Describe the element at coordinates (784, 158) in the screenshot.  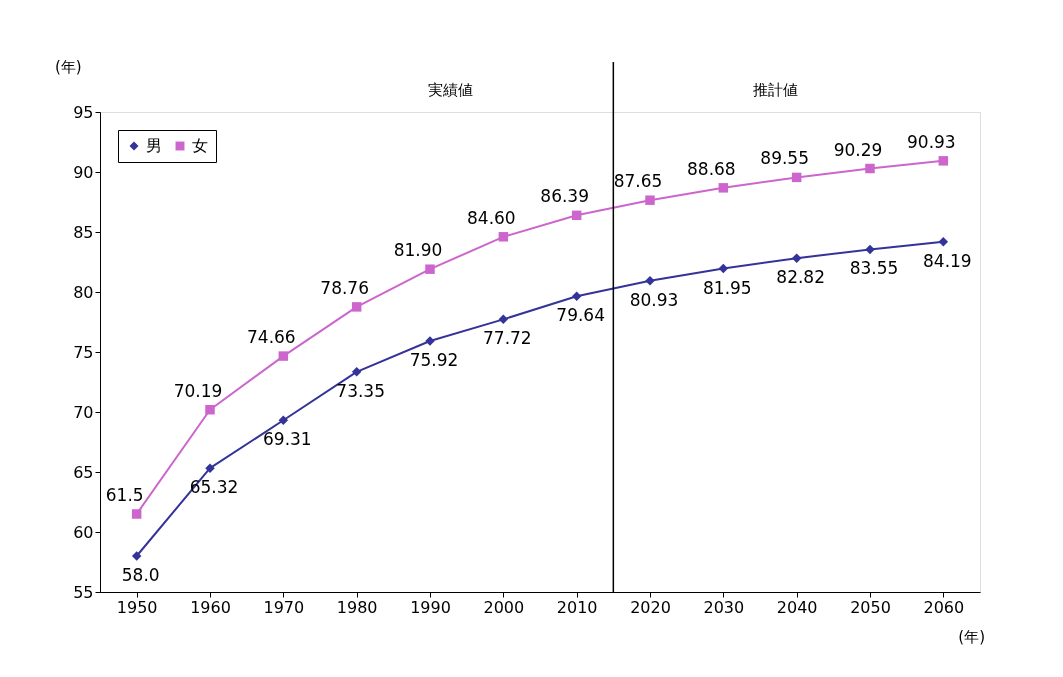
I see `data-label: 89.55` at that location.